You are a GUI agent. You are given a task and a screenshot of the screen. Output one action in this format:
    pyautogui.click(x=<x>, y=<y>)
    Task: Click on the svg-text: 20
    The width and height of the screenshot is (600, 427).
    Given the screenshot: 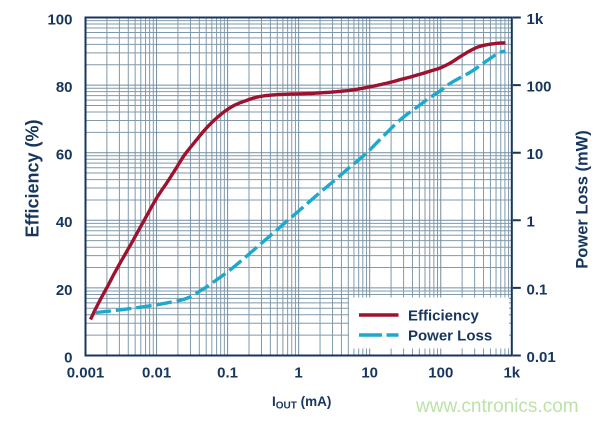 What is the action you would take?
    pyautogui.click(x=64, y=290)
    